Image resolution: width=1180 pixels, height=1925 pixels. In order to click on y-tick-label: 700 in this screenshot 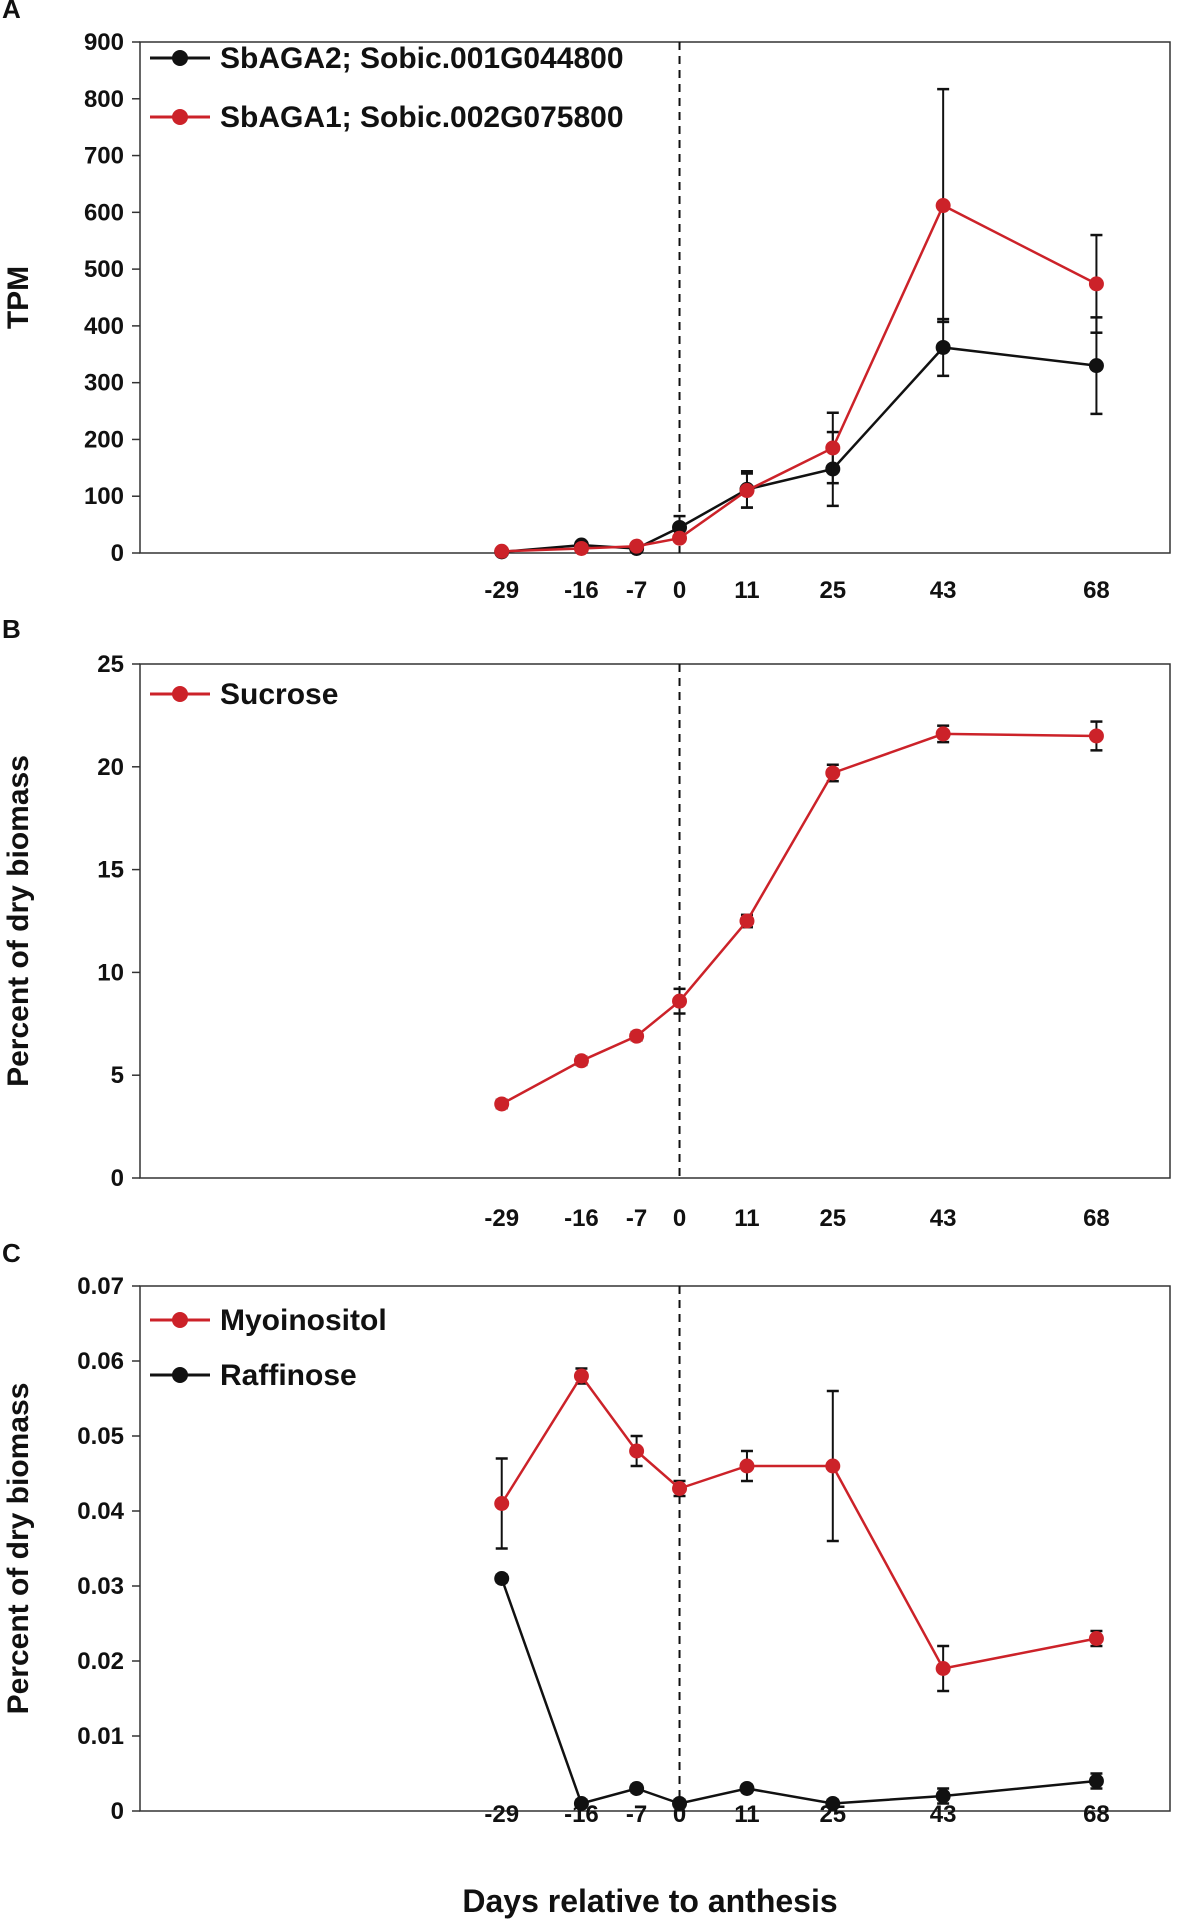, I will do `click(104, 156)`.